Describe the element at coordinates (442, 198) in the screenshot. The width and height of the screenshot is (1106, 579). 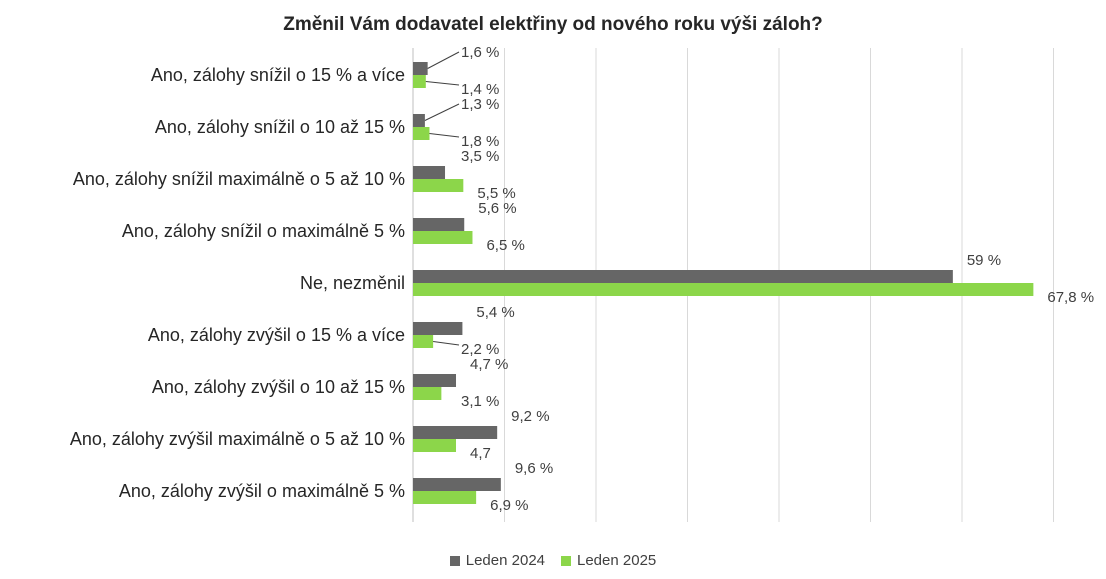
I see `leader-lines` at that location.